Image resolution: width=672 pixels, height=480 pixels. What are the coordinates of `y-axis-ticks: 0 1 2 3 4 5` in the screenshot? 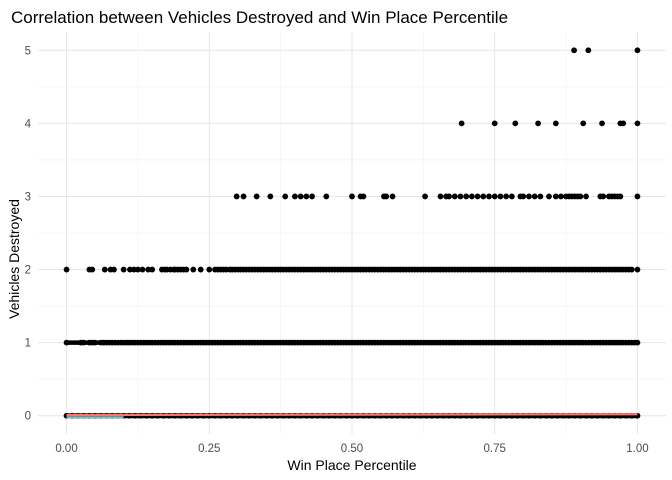 It's located at (28, 233).